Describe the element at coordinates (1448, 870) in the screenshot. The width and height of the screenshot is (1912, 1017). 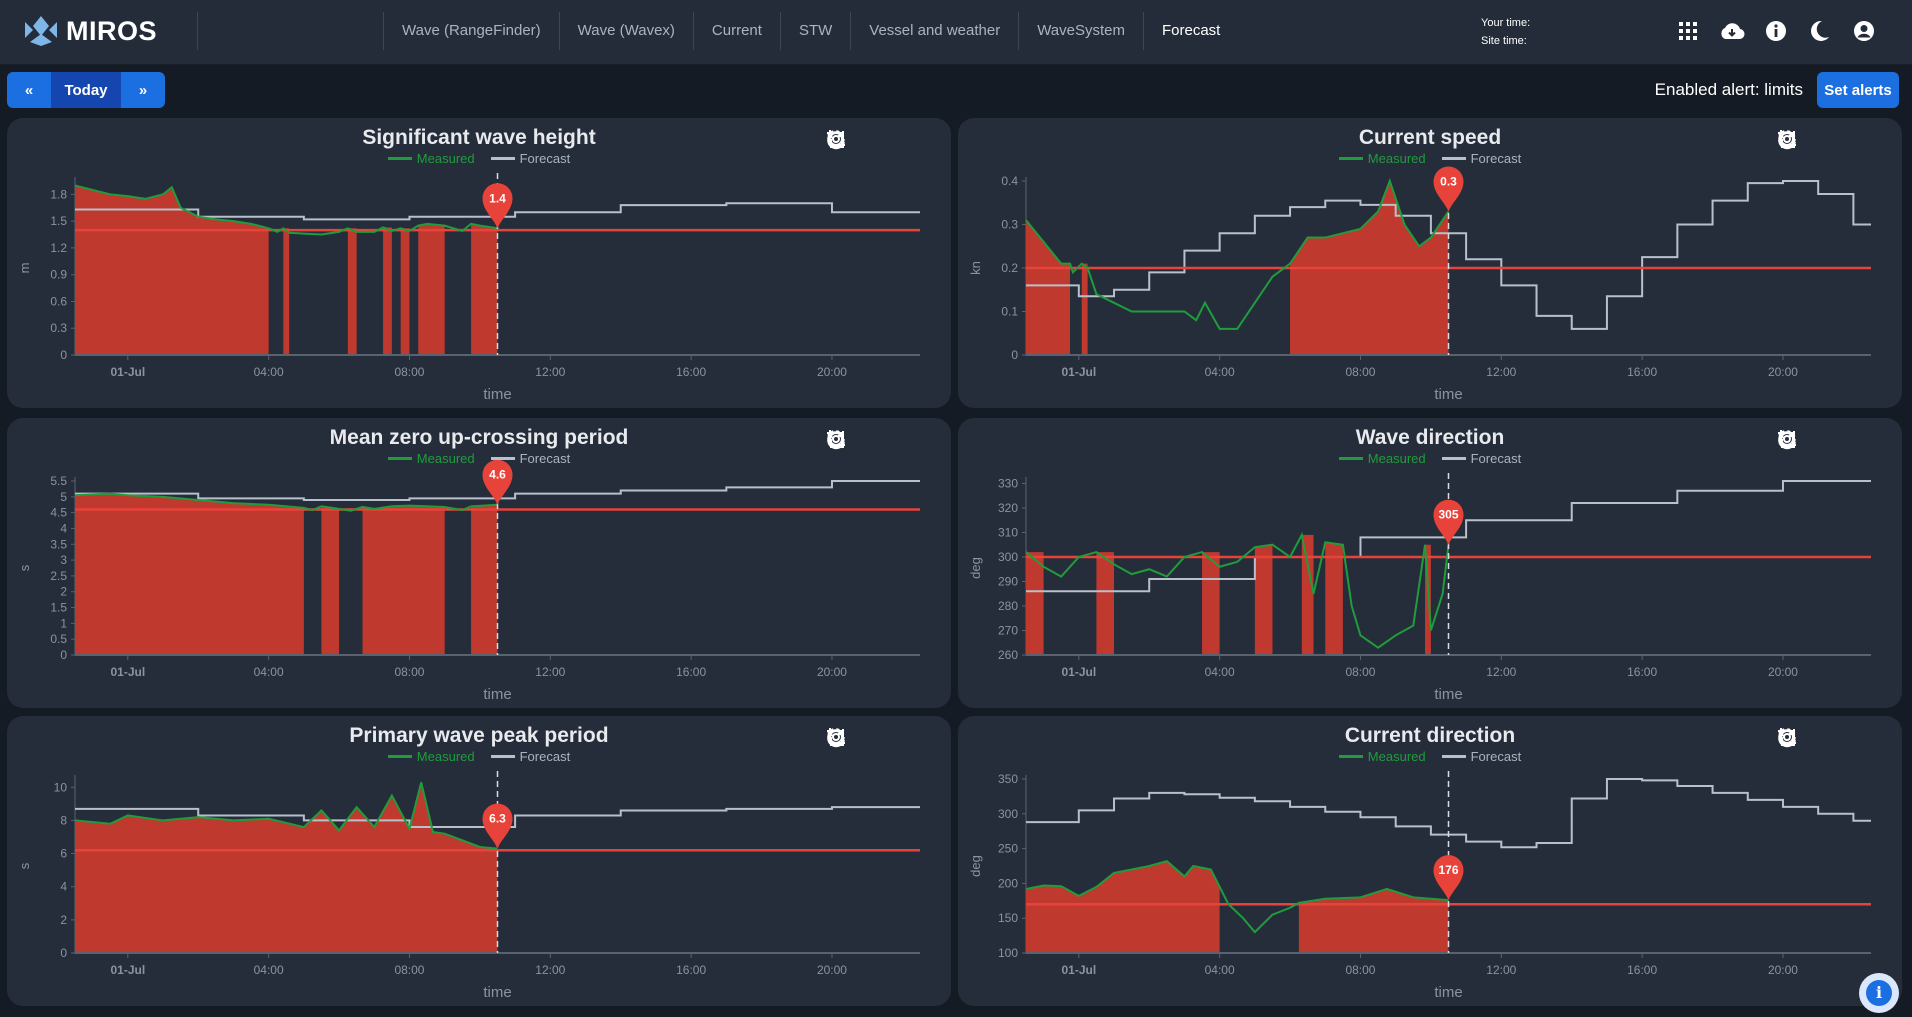
I see `marker-value-label: 176` at that location.